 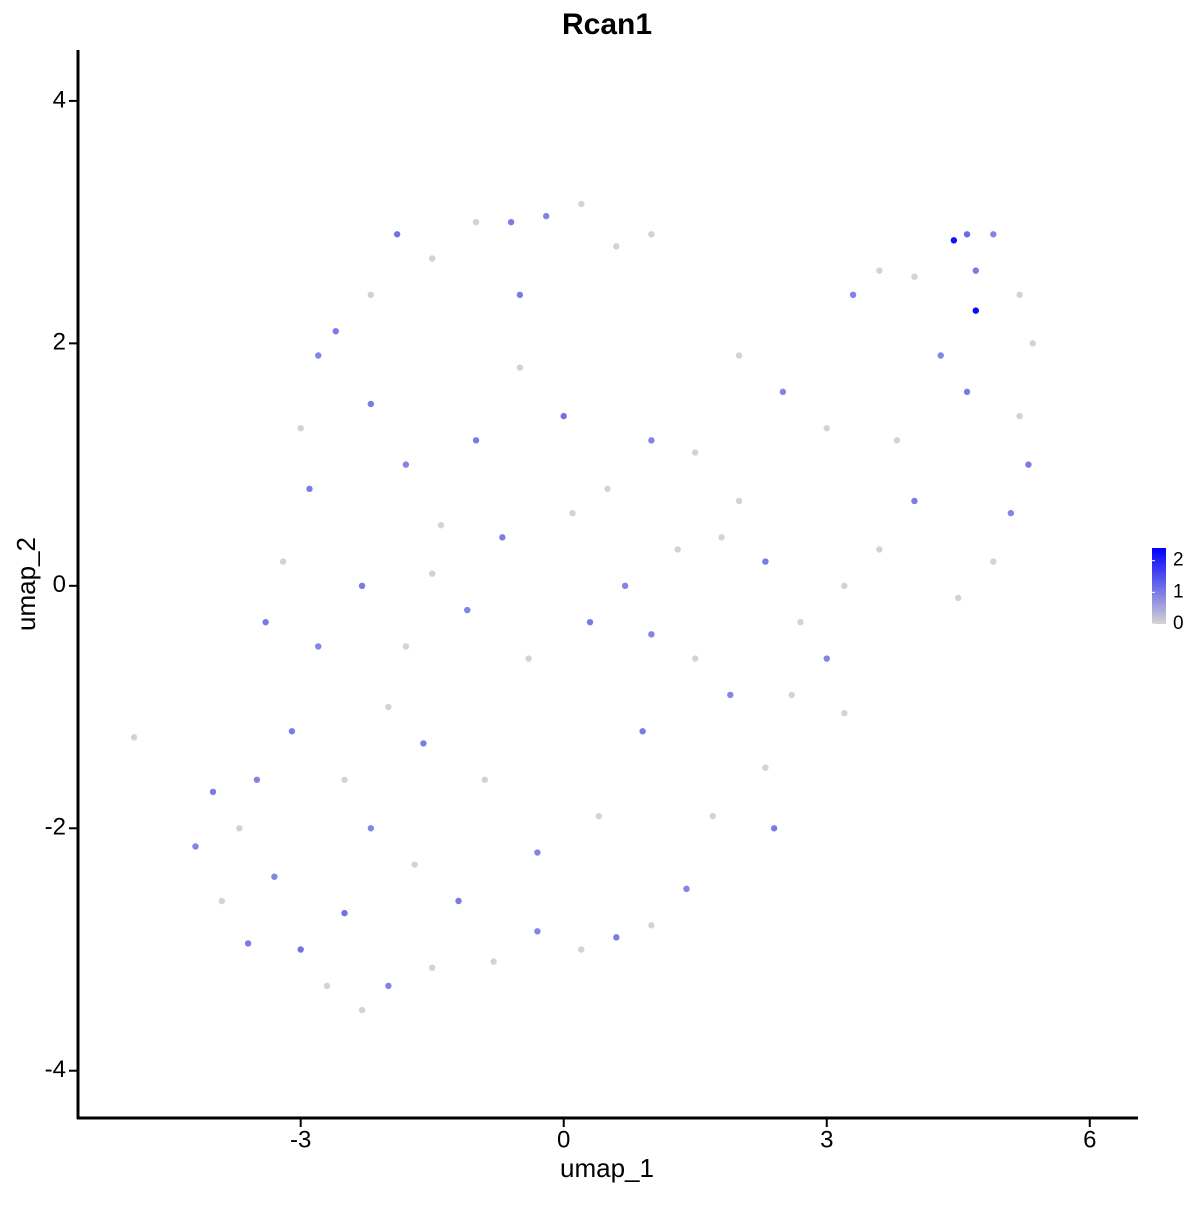 I want to click on colorbar, so click(x=1159, y=586).